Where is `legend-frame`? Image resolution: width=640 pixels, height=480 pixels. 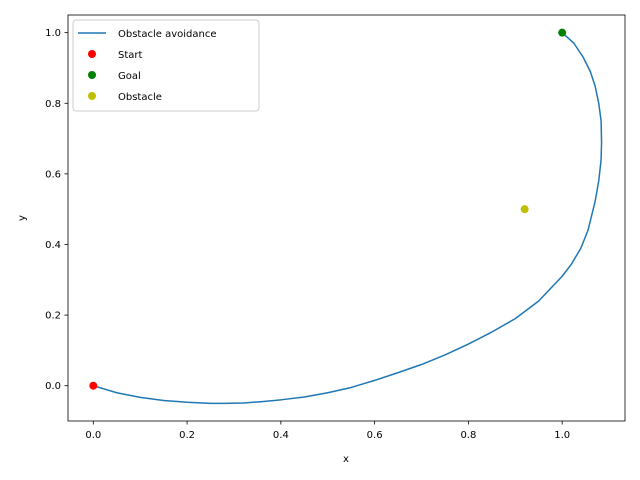
legend-frame is located at coordinates (166, 65).